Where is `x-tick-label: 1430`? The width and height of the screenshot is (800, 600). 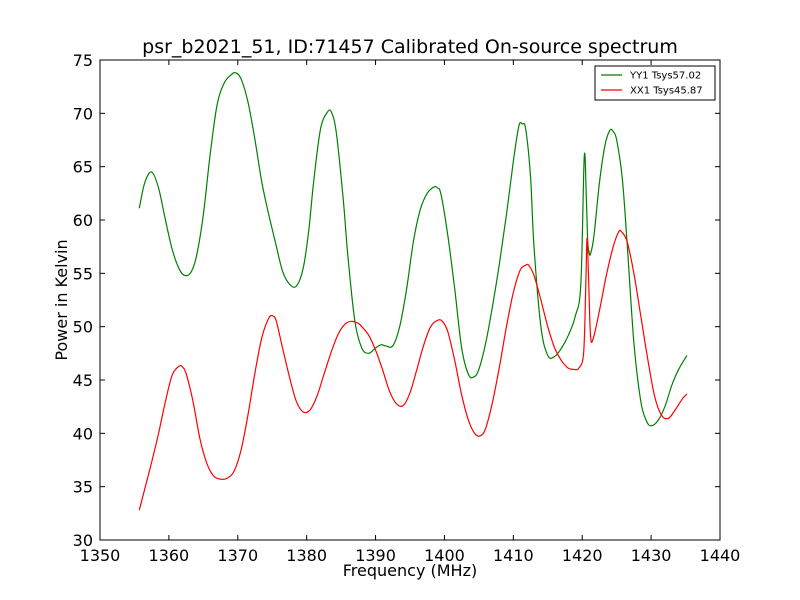
x-tick-label: 1430 is located at coordinates (651, 555).